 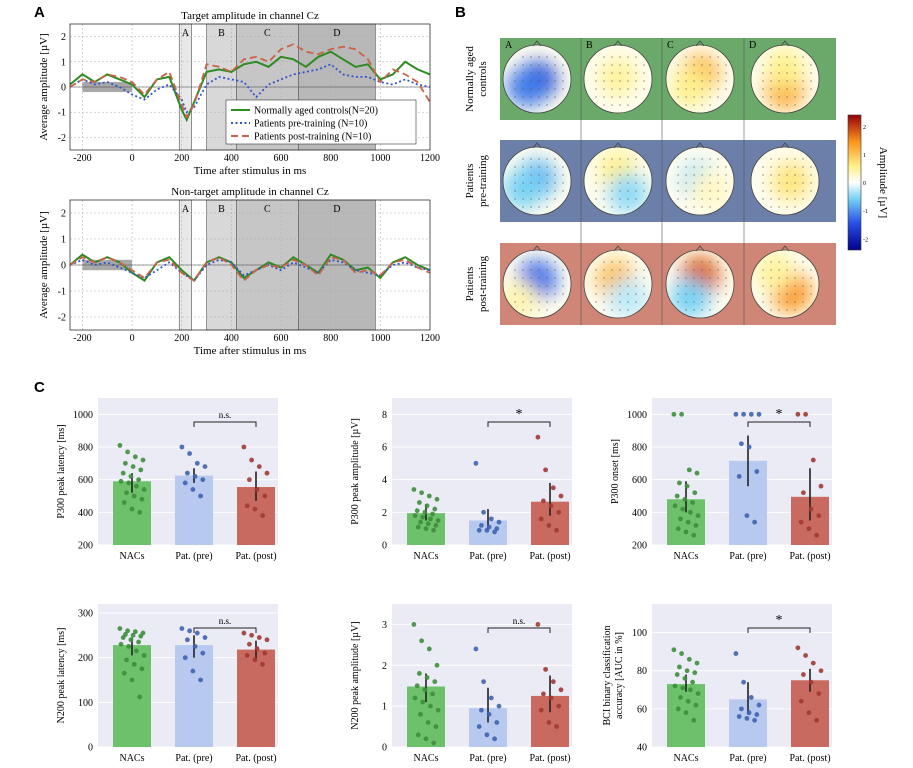 I want to click on colorbar, so click(x=854, y=182).